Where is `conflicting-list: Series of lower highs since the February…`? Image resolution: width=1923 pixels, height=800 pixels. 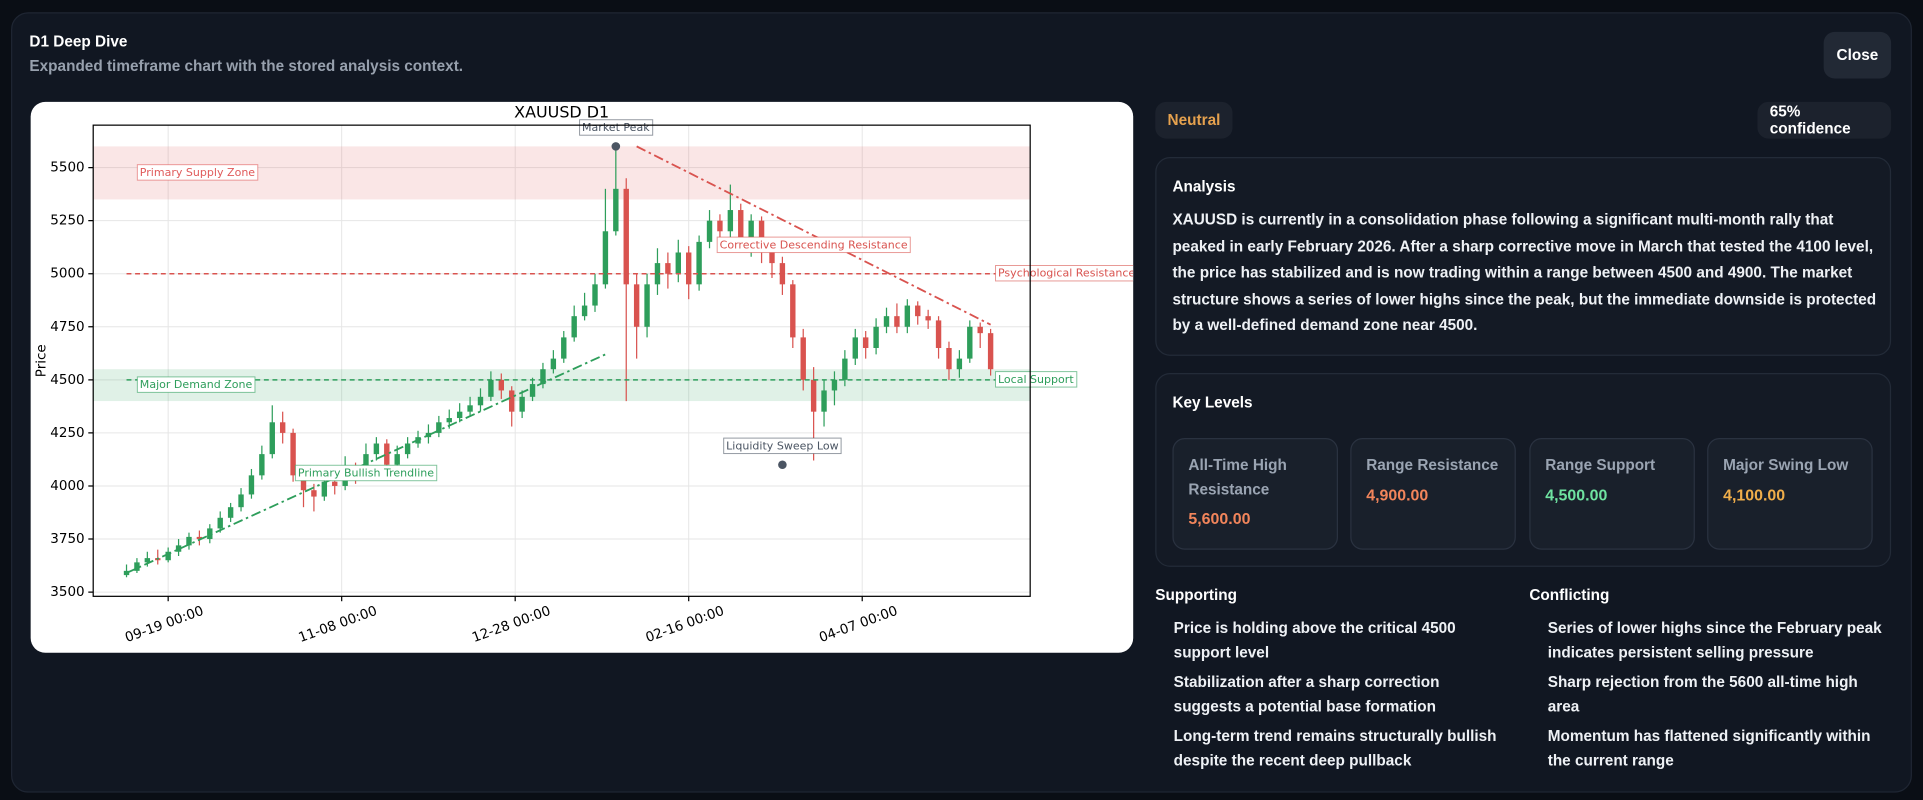 conflicting-list: Series of lower highs since the February… is located at coordinates (1707, 697).